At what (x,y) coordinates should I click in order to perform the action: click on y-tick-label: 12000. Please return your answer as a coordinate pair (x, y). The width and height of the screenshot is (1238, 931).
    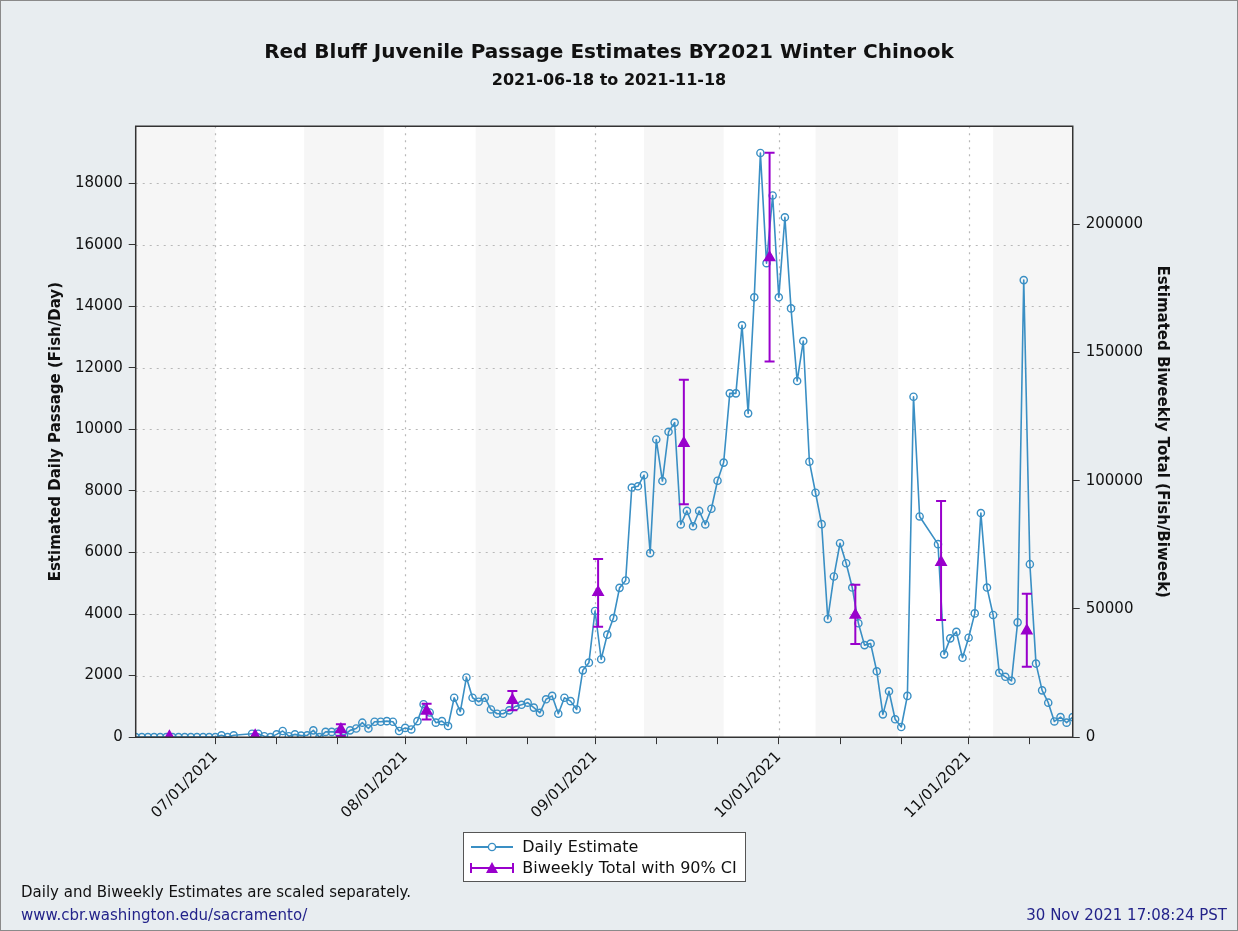
    Looking at the image, I should click on (99, 366).